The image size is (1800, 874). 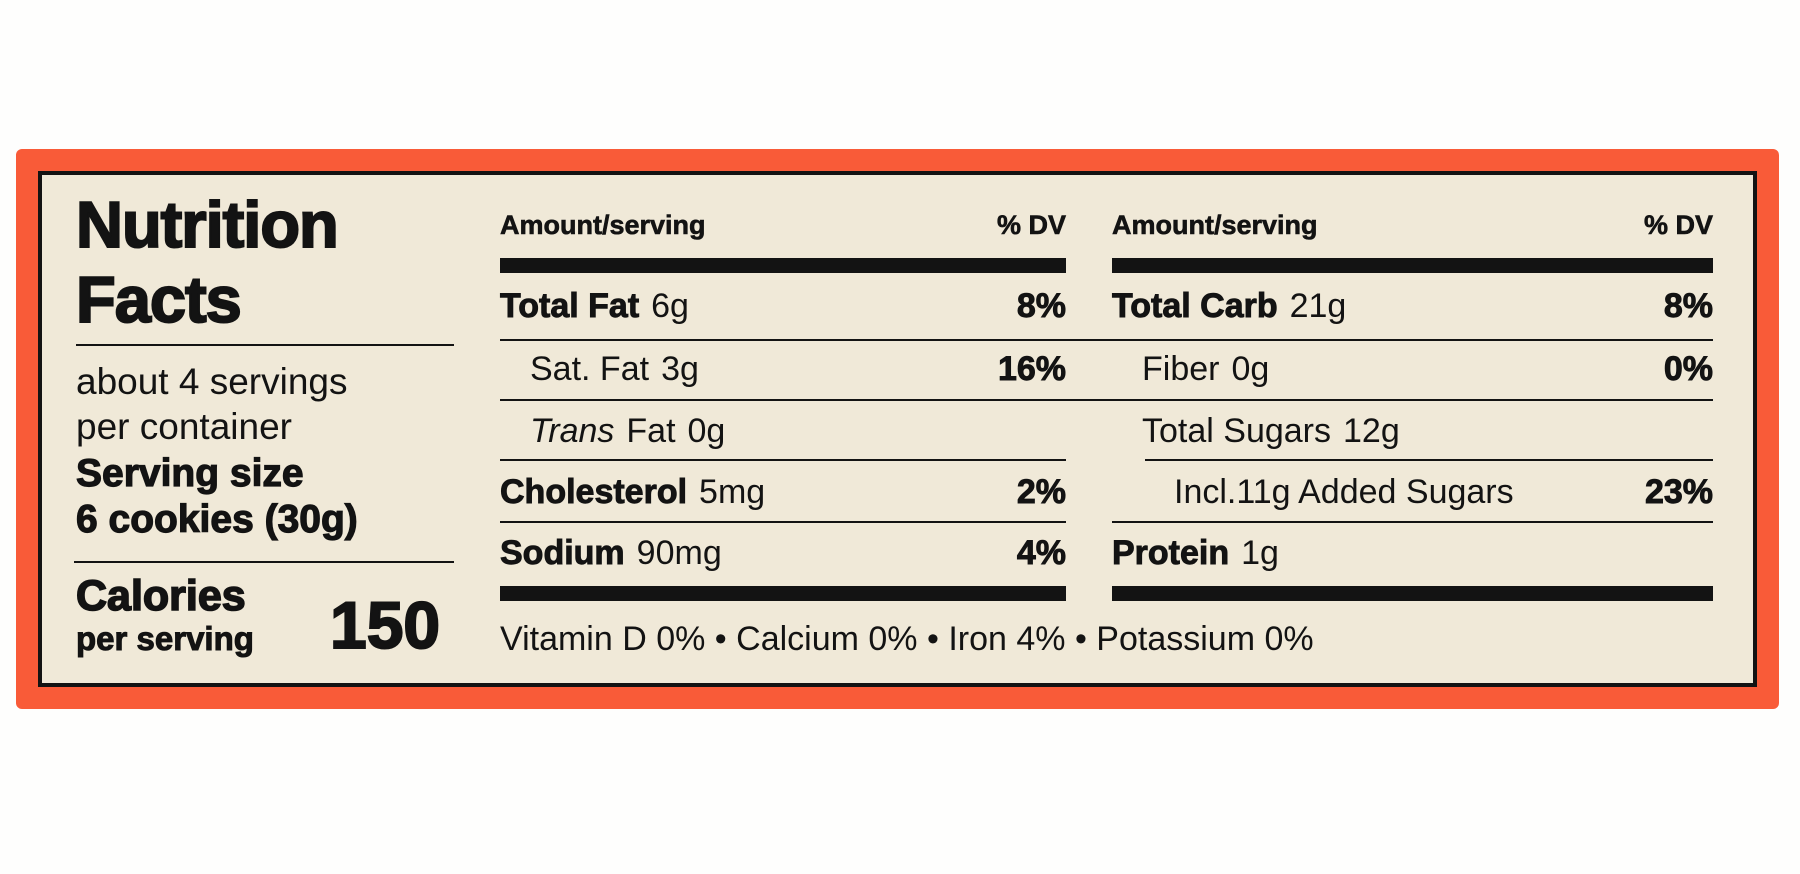 I want to click on row-fiber: Fiber 0g 0%, so click(x=1412, y=369).